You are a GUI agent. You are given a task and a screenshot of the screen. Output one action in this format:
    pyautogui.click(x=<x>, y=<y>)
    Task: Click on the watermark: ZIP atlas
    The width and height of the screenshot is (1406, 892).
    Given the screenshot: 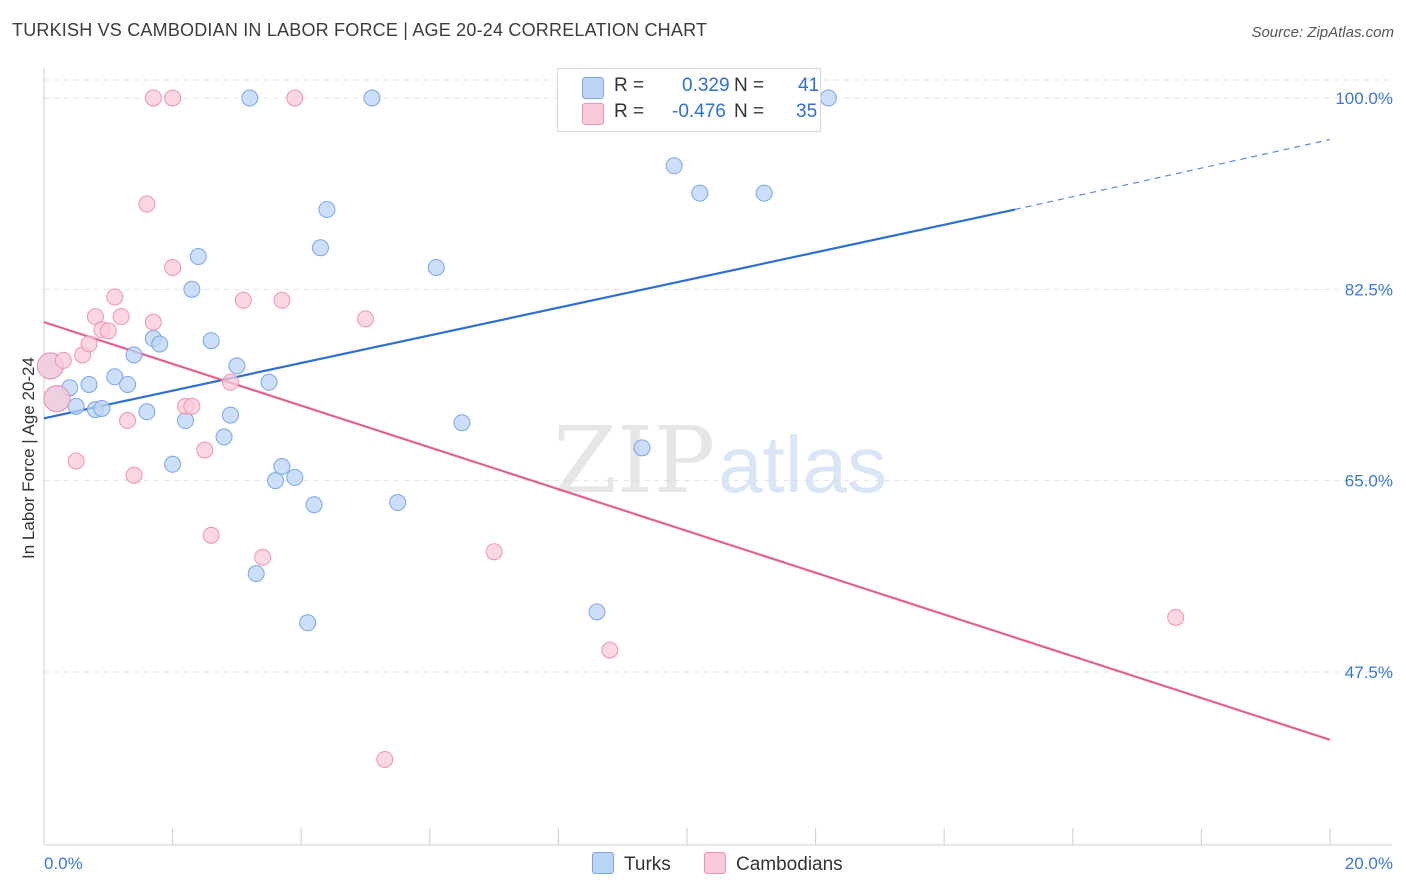 What is the action you would take?
    pyautogui.click(x=720, y=460)
    